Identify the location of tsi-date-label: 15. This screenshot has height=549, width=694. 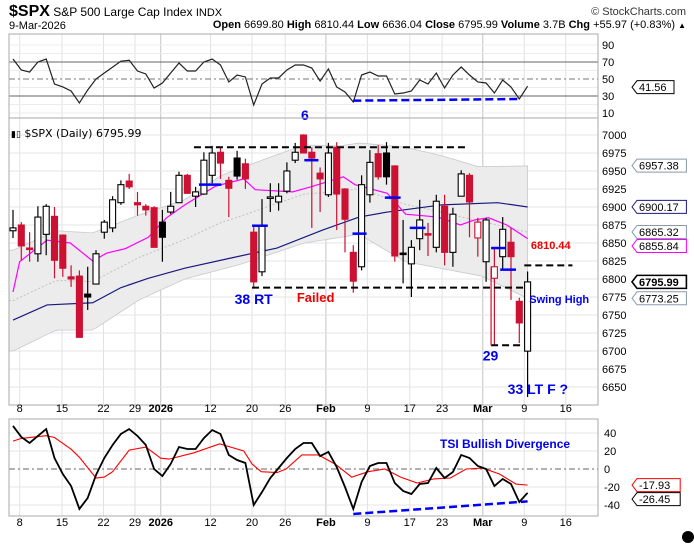
(62, 523).